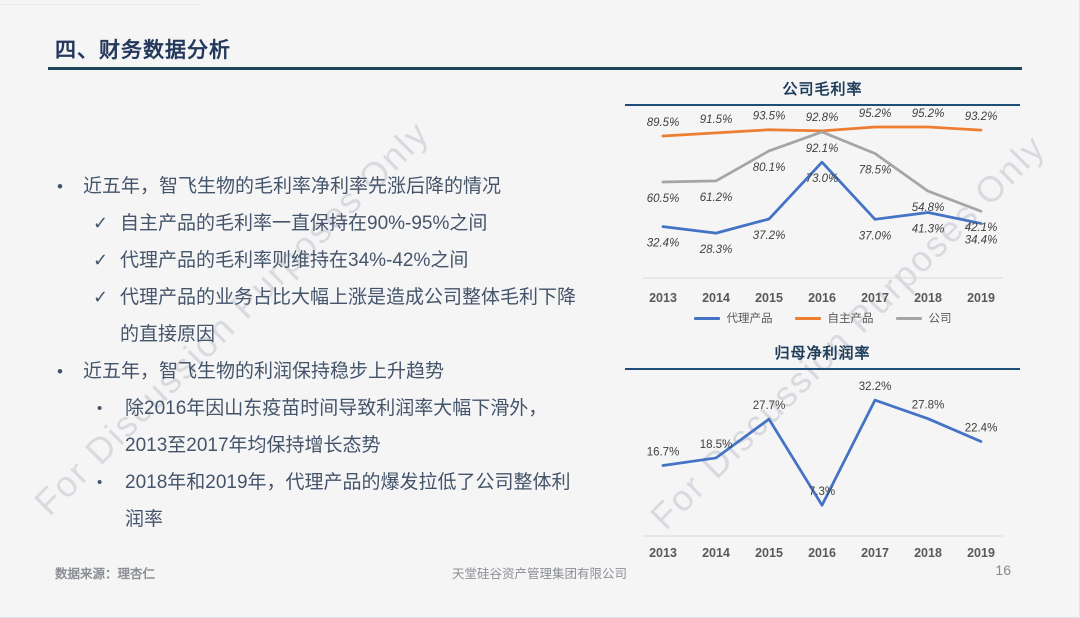  I want to click on data-label: 27.7%, so click(769, 406).